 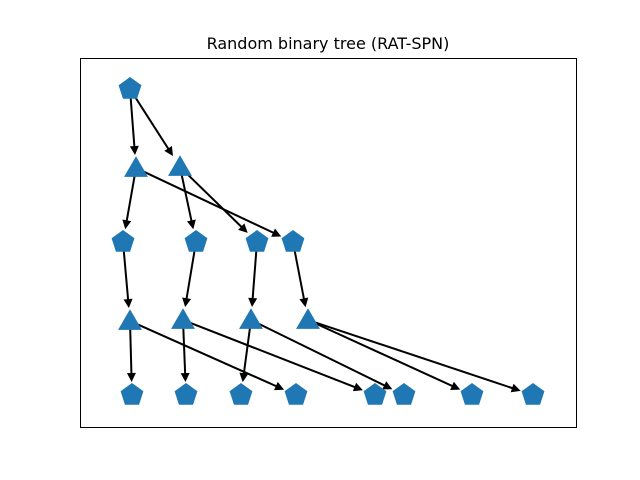 I want to click on edge-q4-l8, so click(x=417, y=356).